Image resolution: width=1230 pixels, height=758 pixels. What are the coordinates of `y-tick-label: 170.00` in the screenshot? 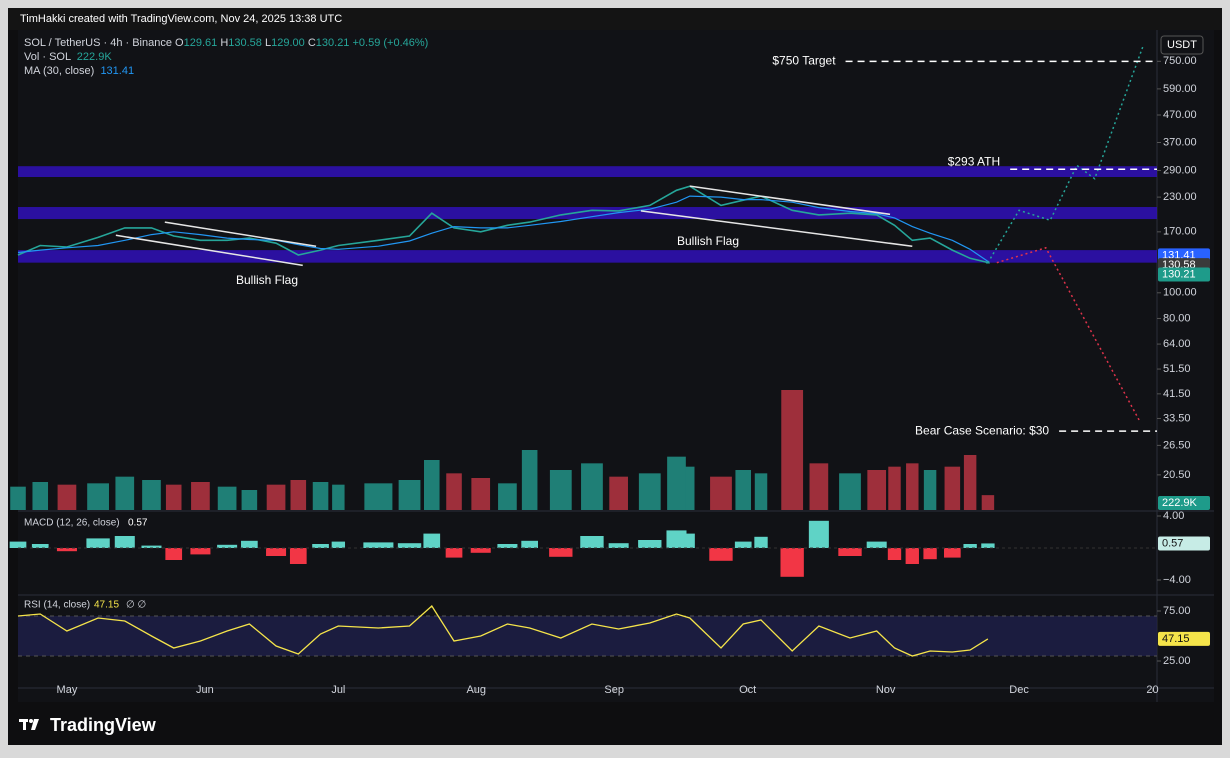 It's located at (1180, 232).